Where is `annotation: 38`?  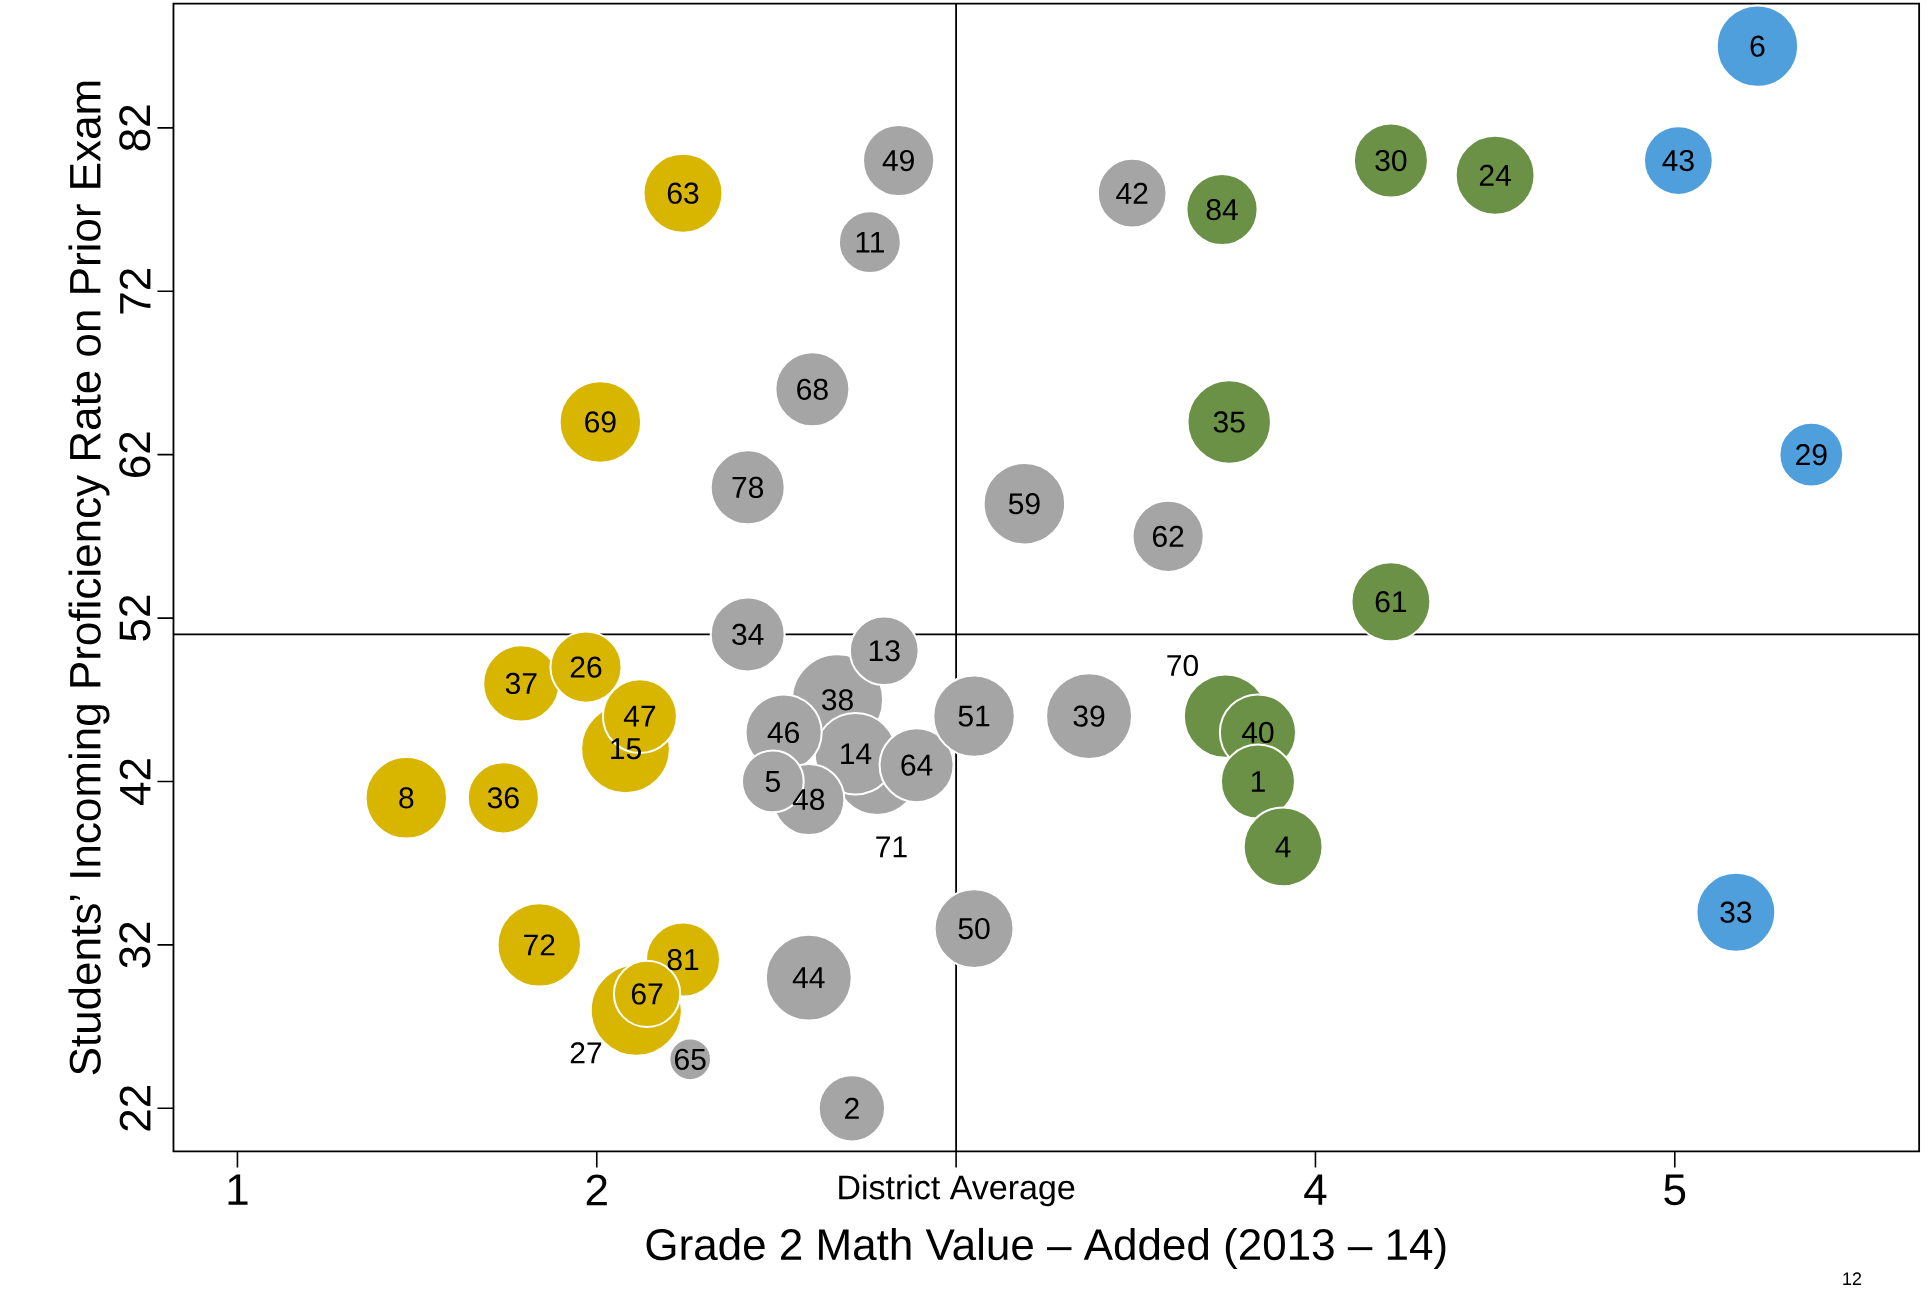
annotation: 38 is located at coordinates (837, 700).